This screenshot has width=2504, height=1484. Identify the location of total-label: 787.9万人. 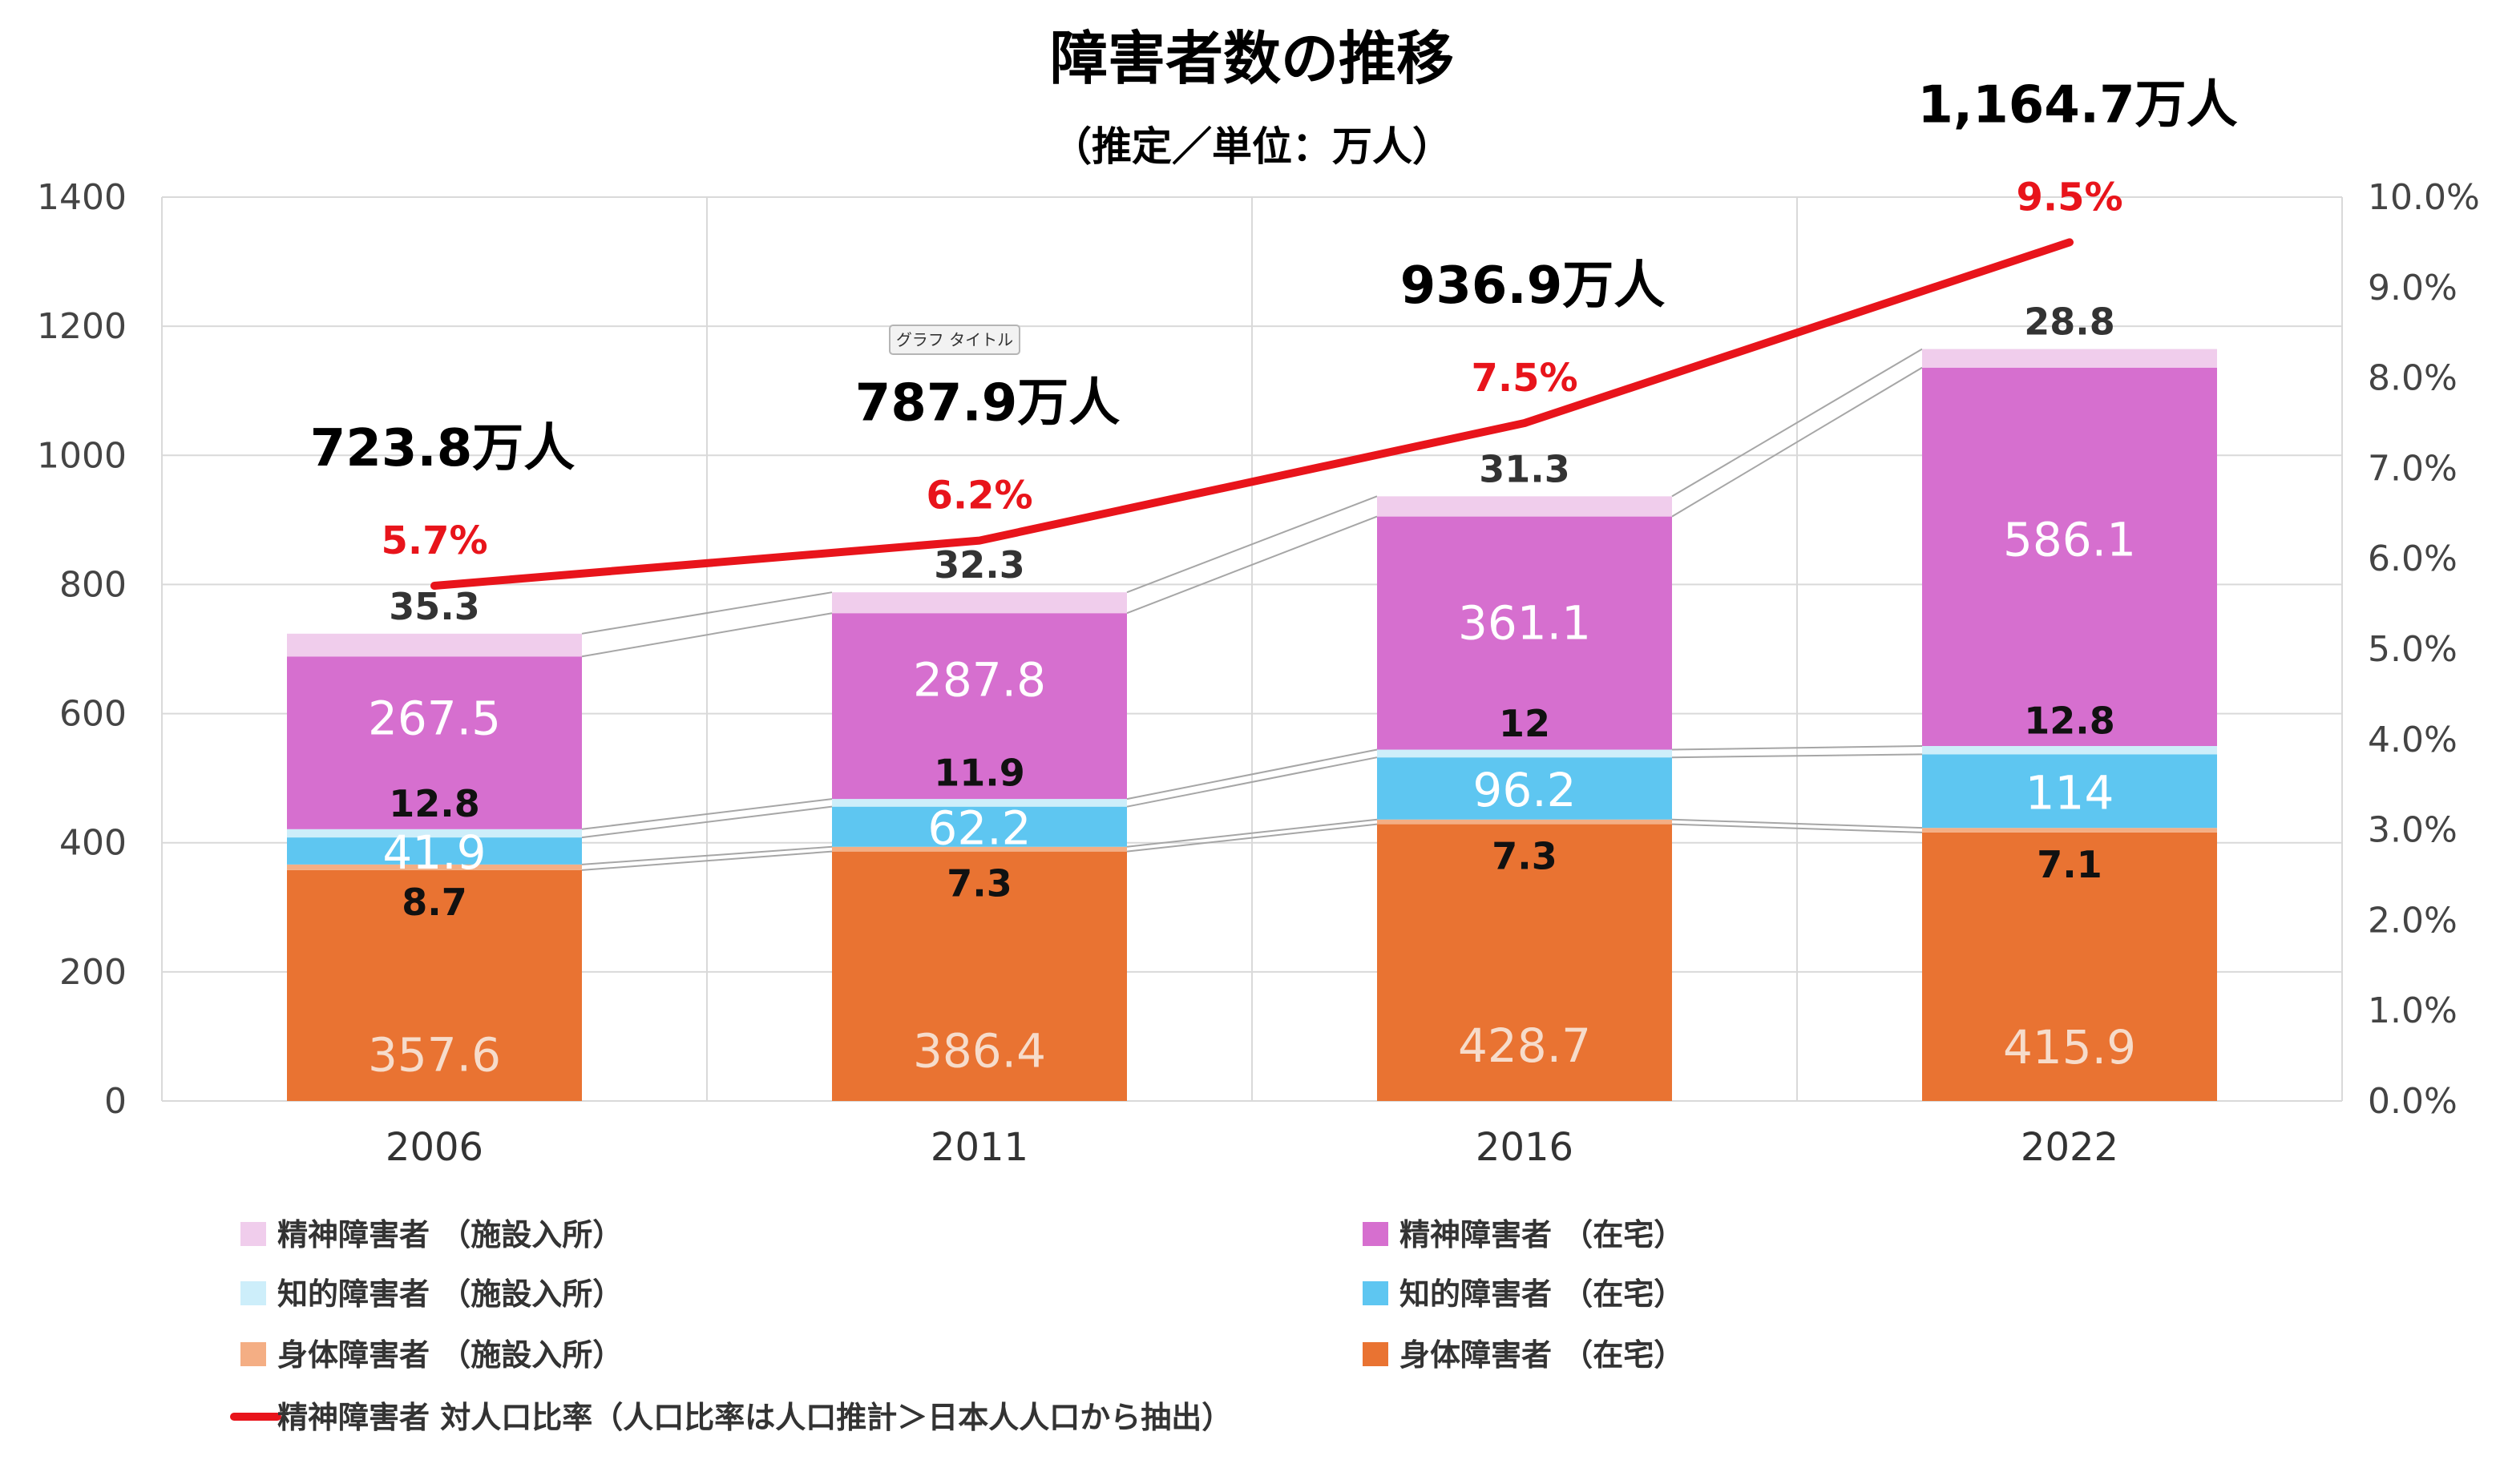
(988, 404).